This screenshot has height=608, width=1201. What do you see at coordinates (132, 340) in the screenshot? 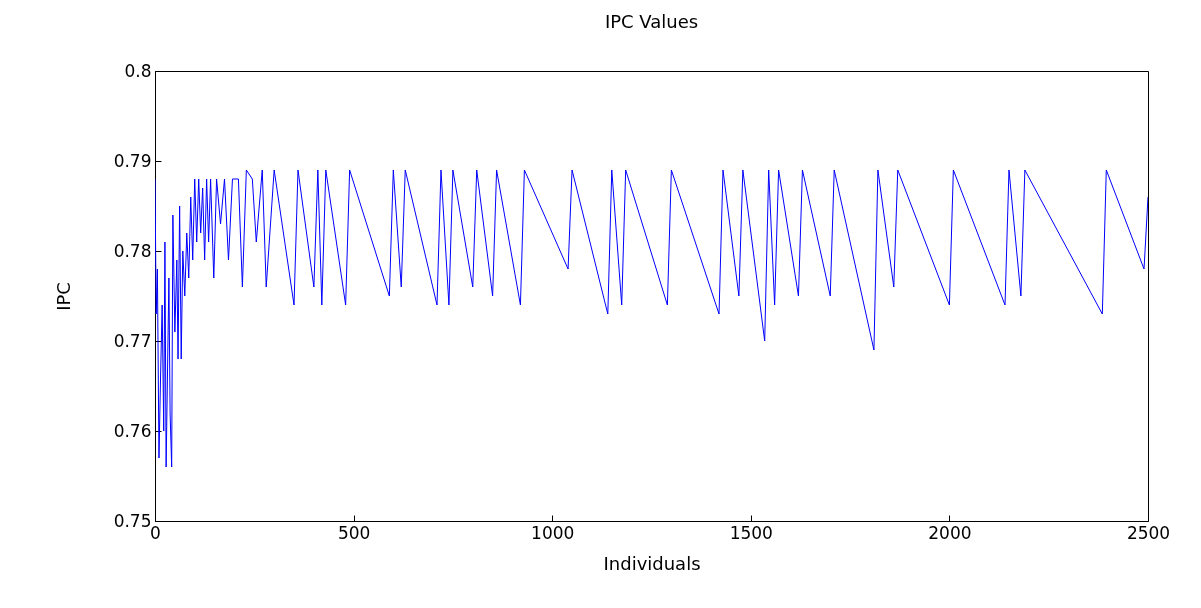
I see `y-tick-label: 0.77` at bounding box center [132, 340].